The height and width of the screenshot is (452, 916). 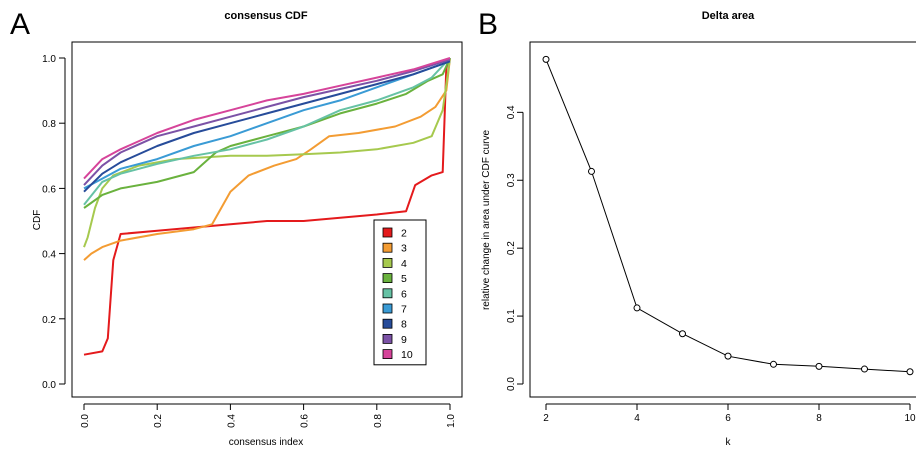 What do you see at coordinates (511, 384) in the screenshot?
I see `chart-b-y-tick-label: 0.0` at bounding box center [511, 384].